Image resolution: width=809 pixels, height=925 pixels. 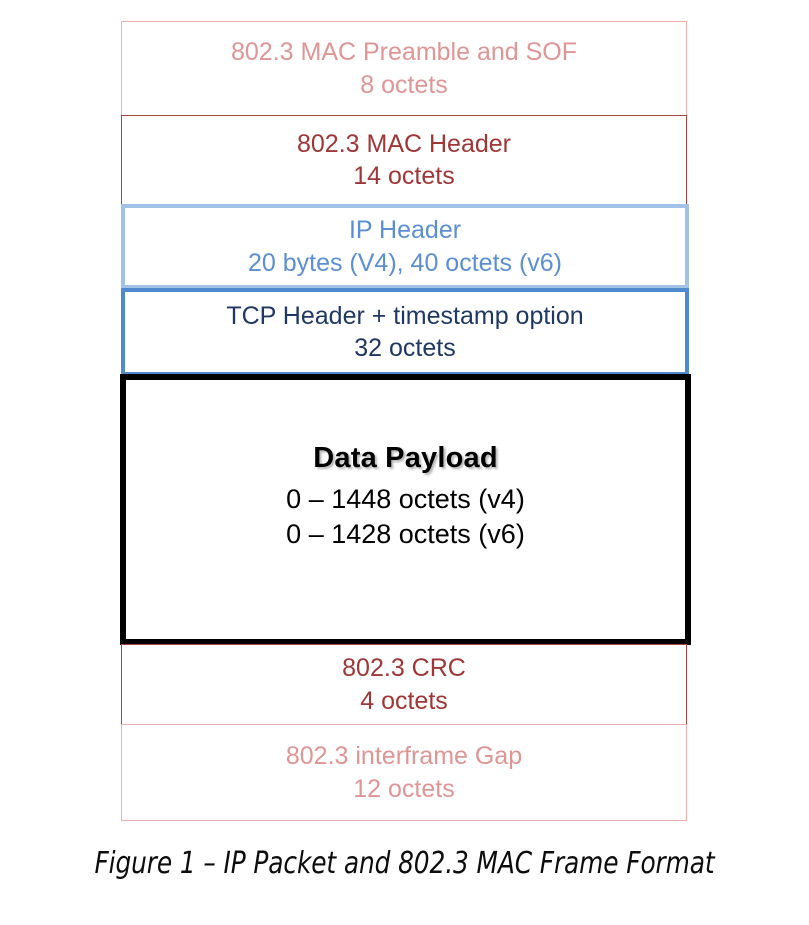 What do you see at coordinates (404, 176) in the screenshot?
I see `frame-layer-mac-header-size: 14 octets` at bounding box center [404, 176].